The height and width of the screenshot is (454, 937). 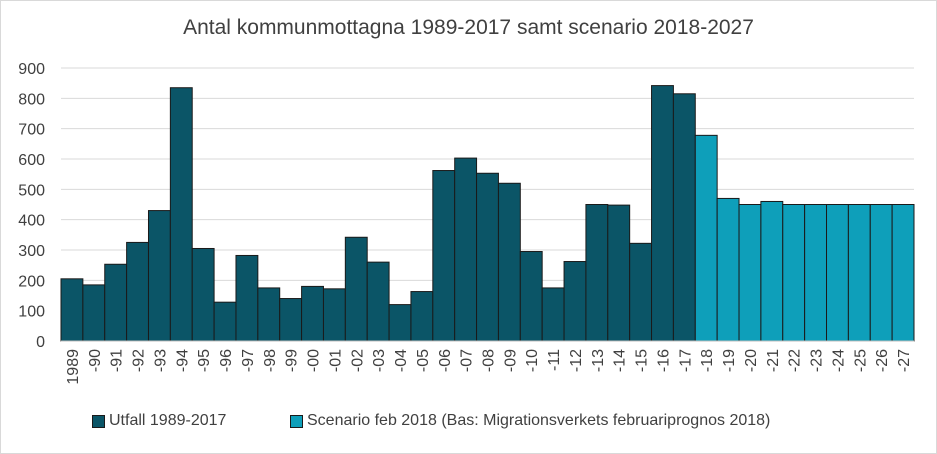 What do you see at coordinates (31, 312) in the screenshot?
I see `y-tick-label: 100` at bounding box center [31, 312].